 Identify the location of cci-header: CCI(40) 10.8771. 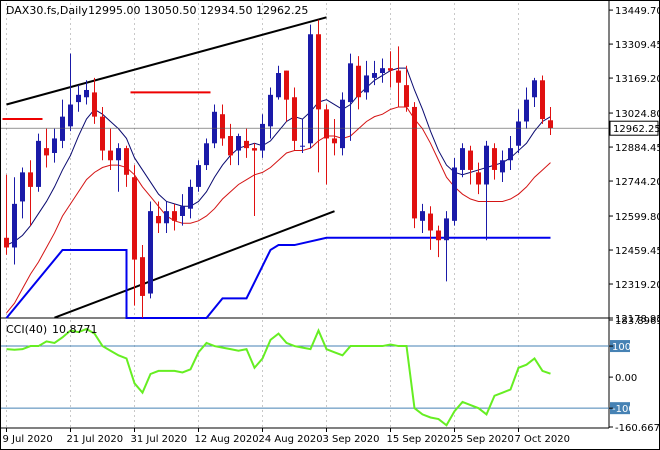
(52, 329).